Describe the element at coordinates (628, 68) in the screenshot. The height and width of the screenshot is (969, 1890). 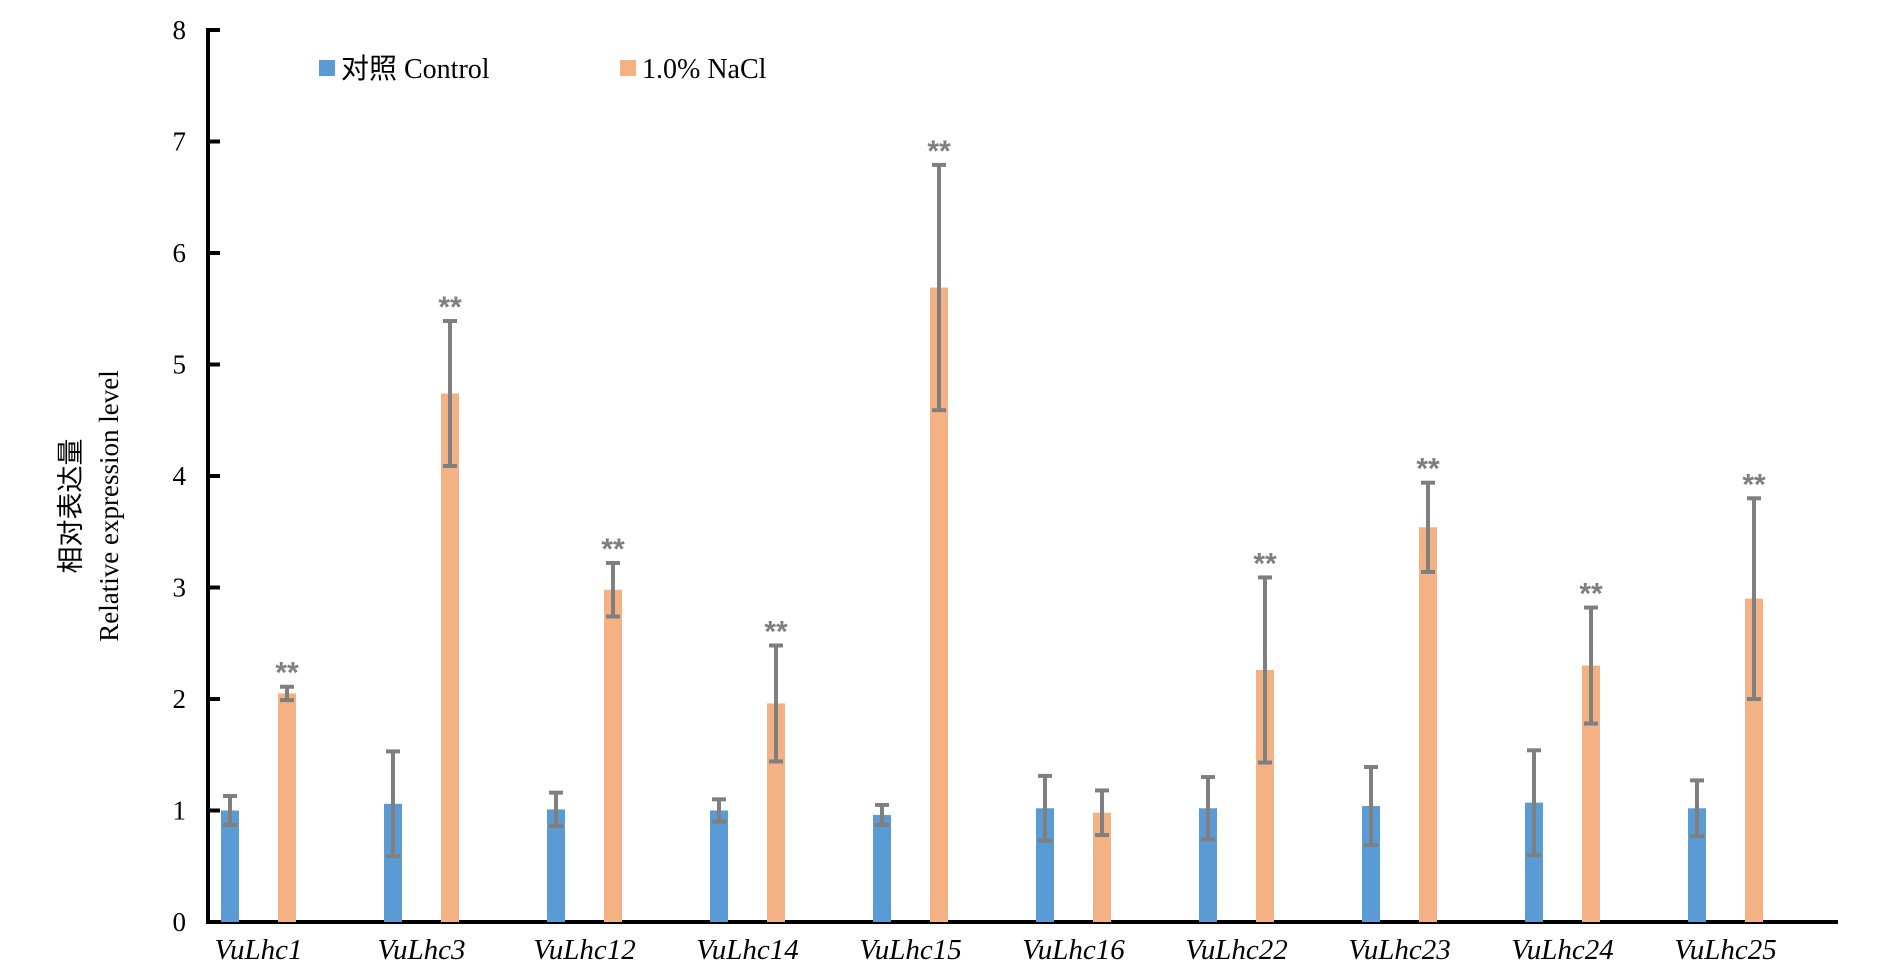
I see `legend-swatch-nacl` at that location.